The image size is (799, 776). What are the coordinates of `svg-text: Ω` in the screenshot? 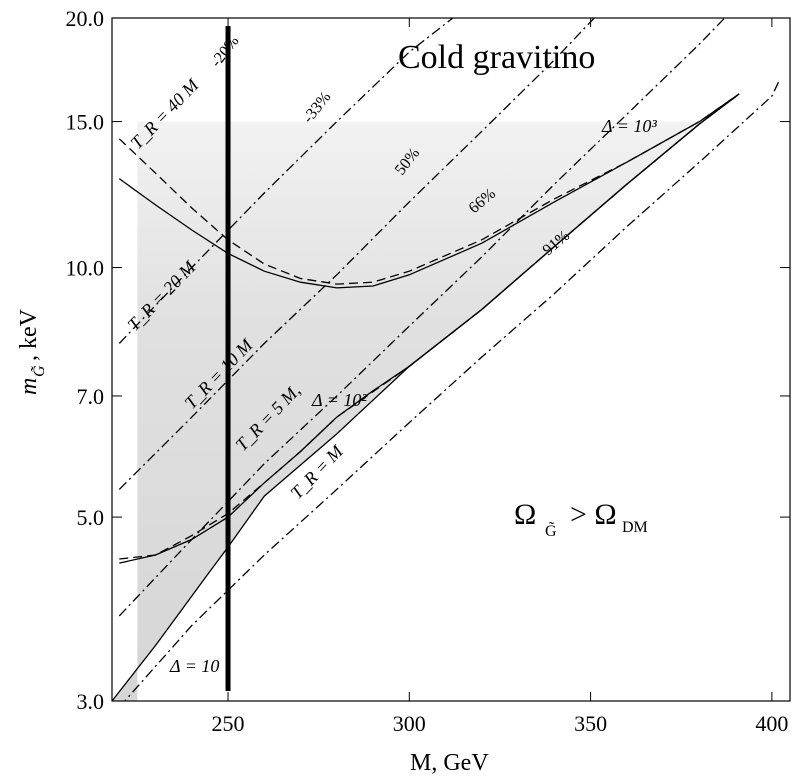 It's located at (525, 514).